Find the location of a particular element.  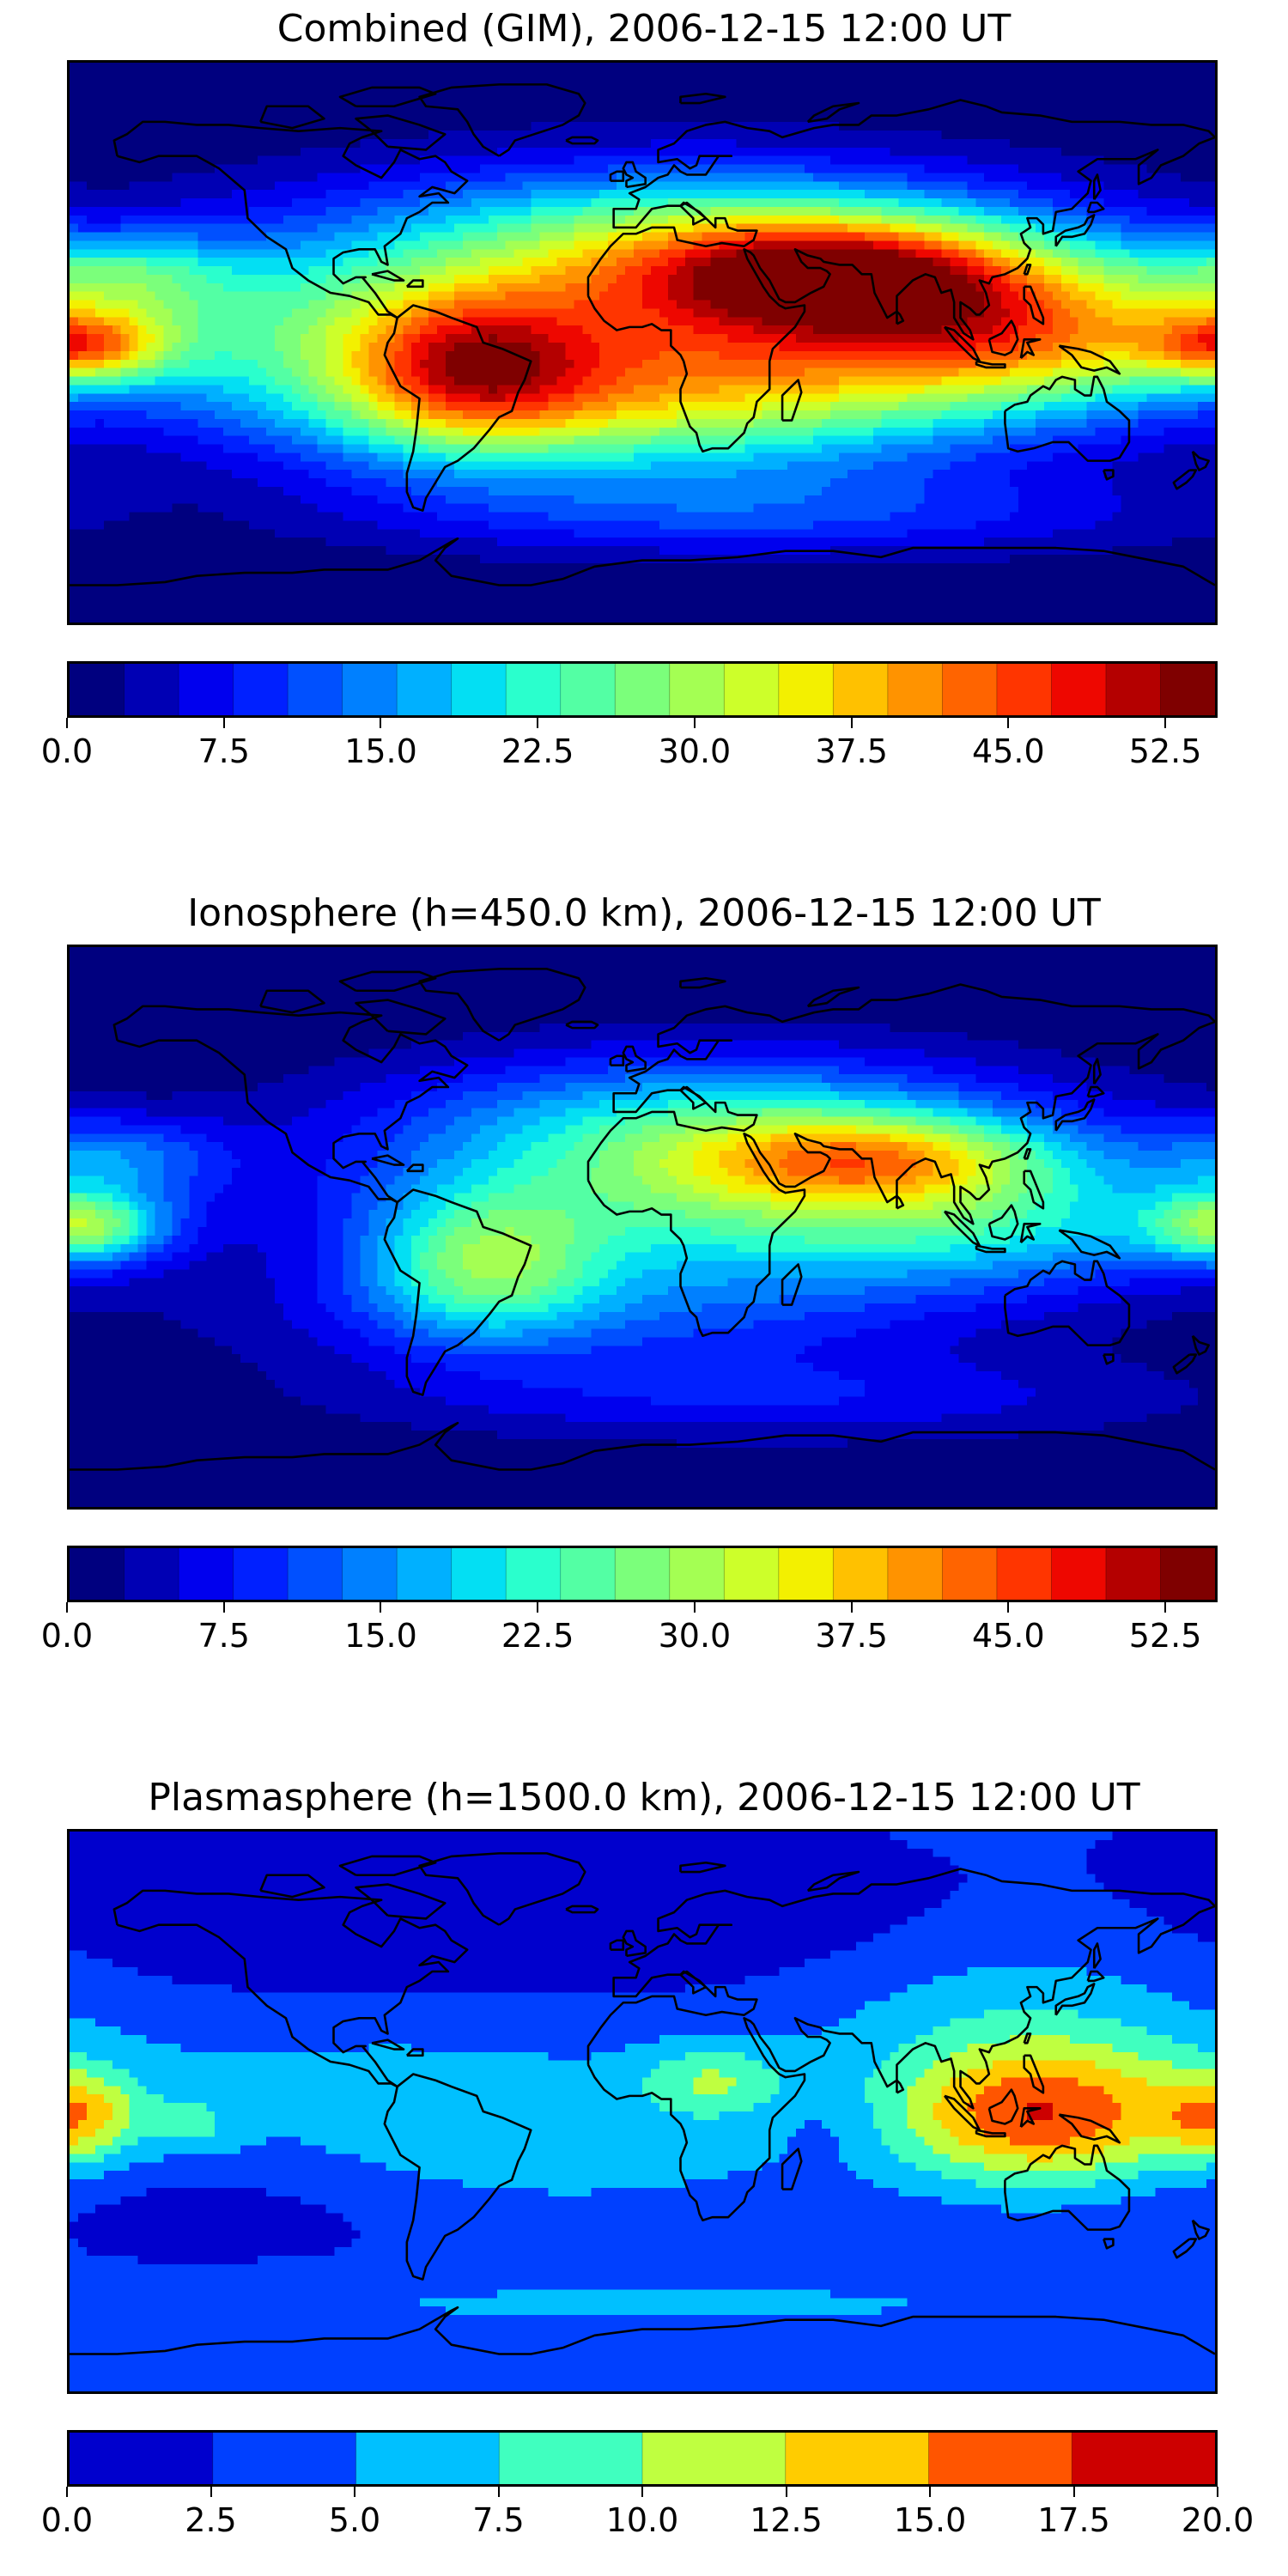

coastline-africa-eurasia is located at coordinates (900, 2045).